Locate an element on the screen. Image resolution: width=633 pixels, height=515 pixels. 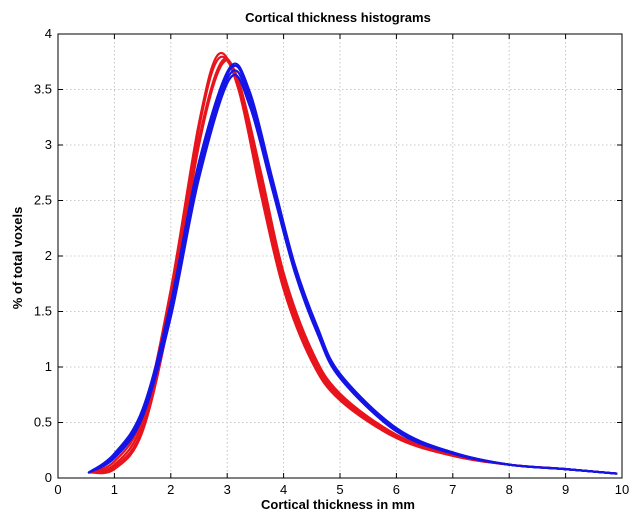
x-tick-label: 7 is located at coordinates (452, 489).